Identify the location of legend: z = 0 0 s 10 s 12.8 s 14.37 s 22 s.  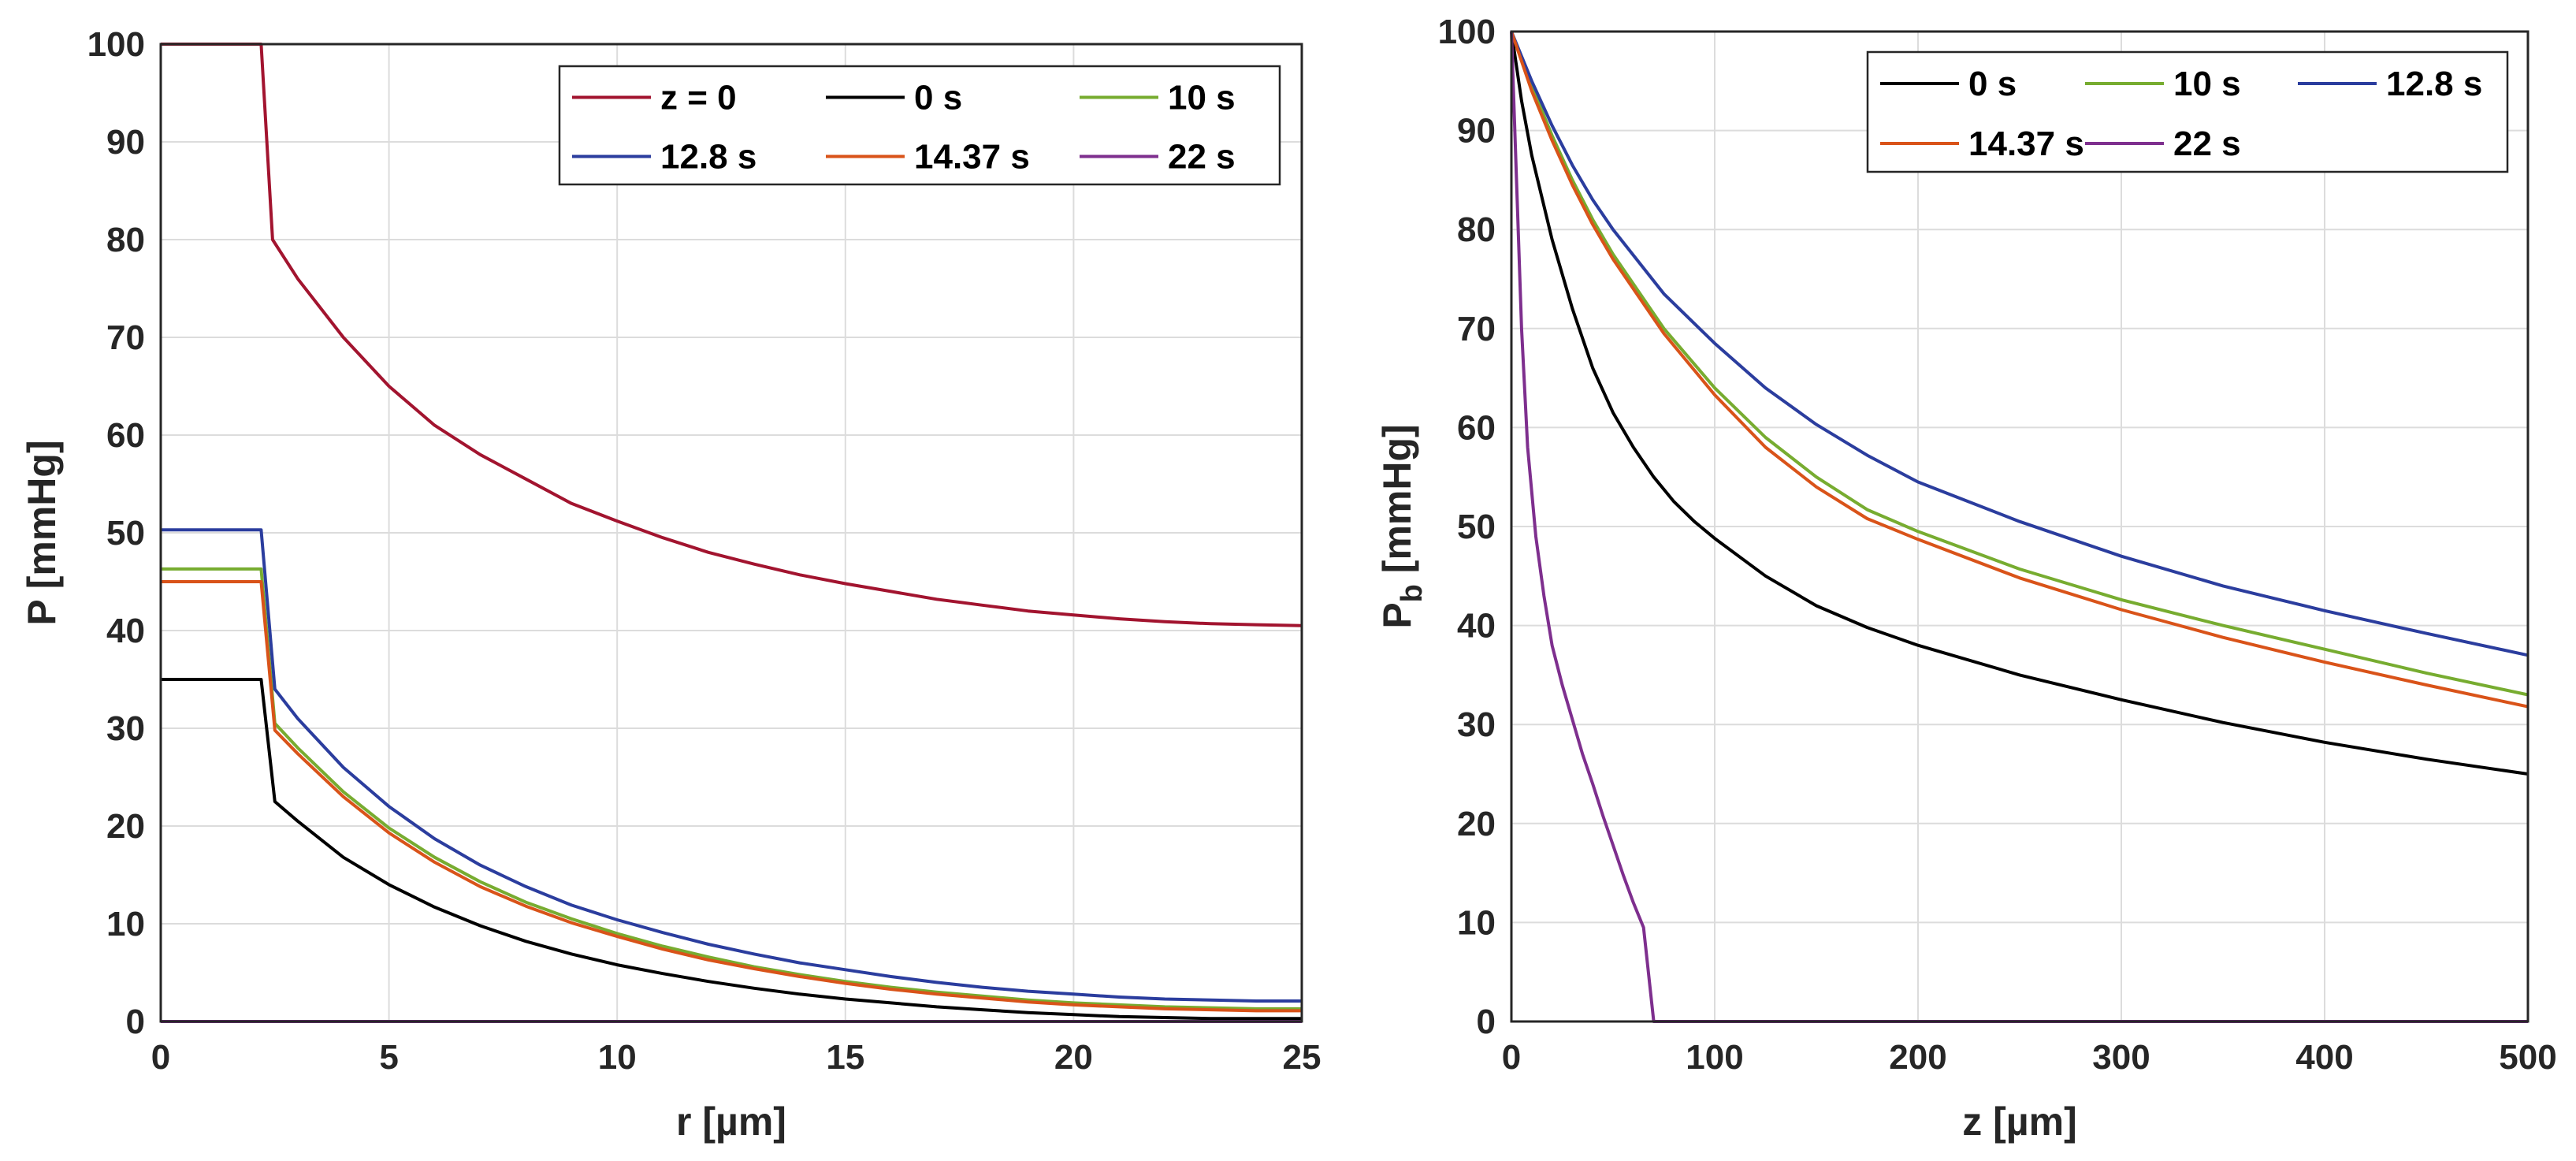
(919, 125).